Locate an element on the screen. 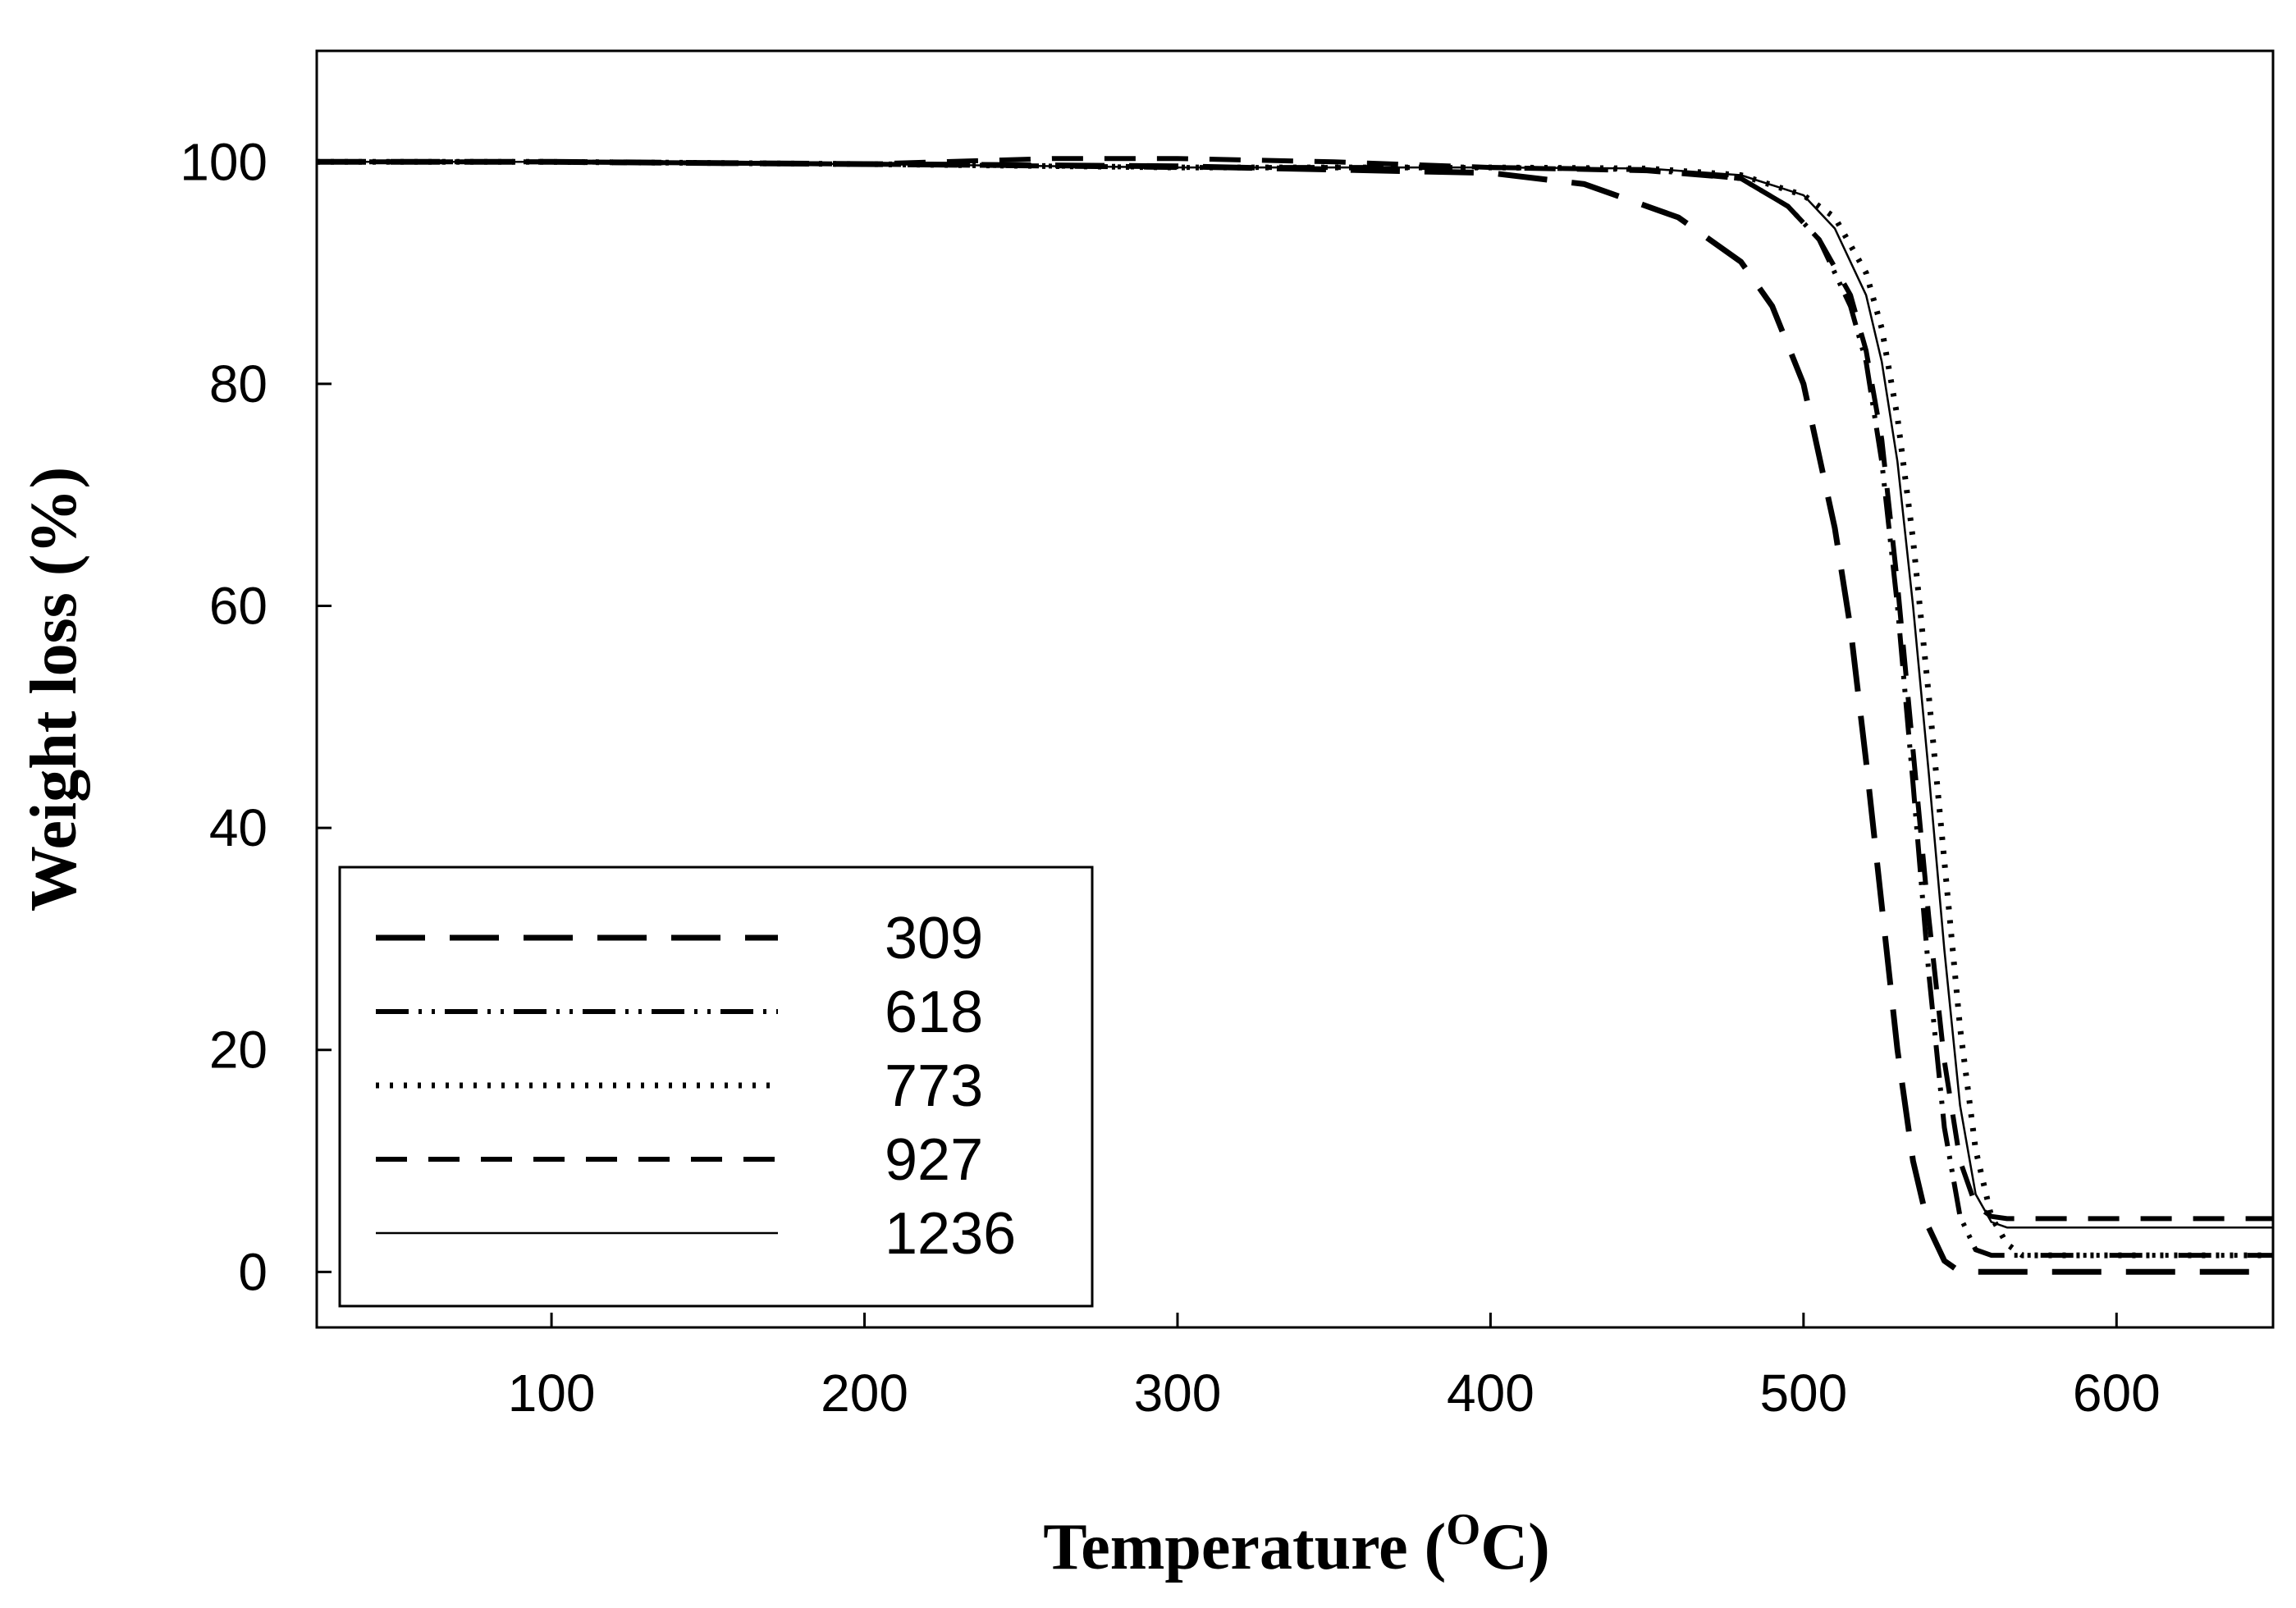 The image size is (2296, 1608). x-tick-label: 200 is located at coordinates (865, 1393).